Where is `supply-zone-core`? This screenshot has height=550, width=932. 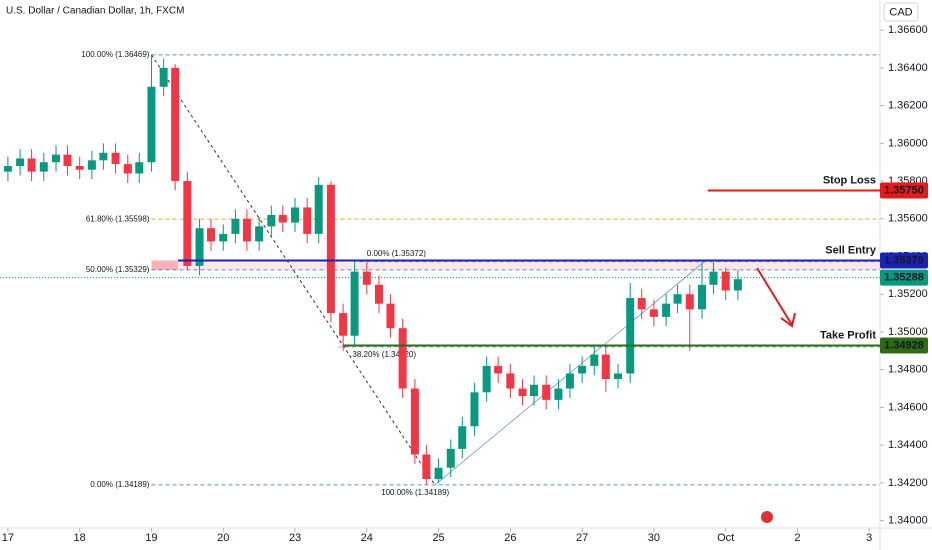
supply-zone-core is located at coordinates (165, 265).